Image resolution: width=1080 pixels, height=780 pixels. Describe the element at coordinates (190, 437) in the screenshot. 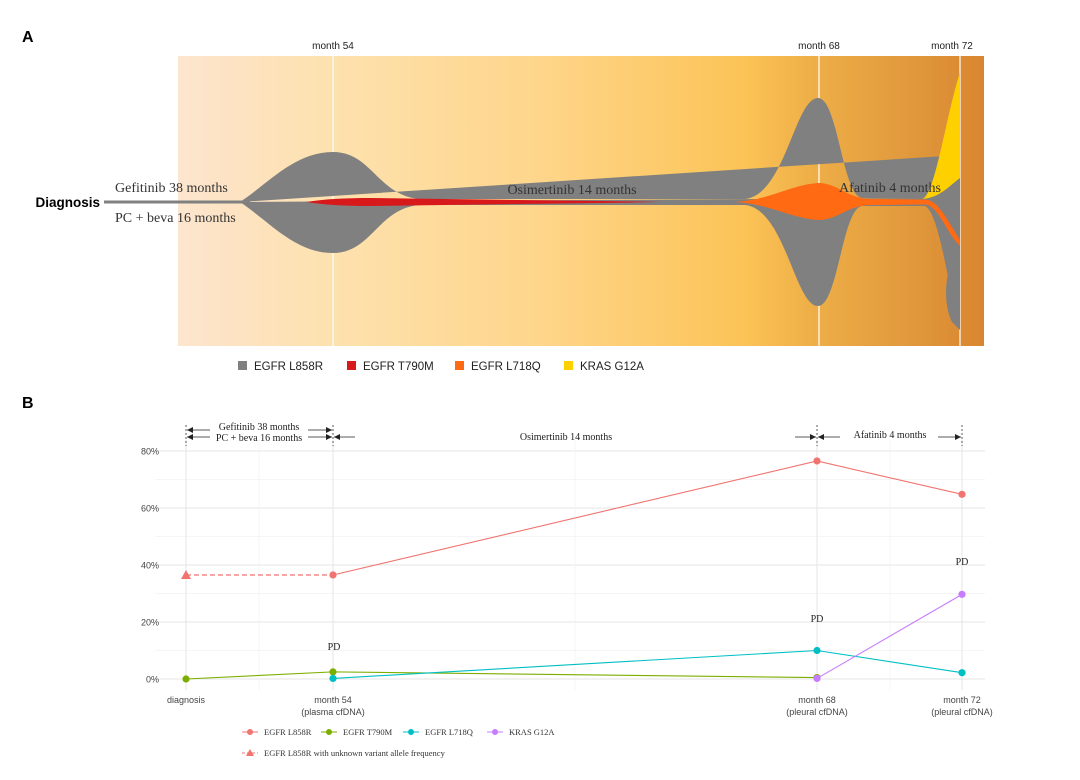

I see `arrow-line1-bottom-left-head` at that location.